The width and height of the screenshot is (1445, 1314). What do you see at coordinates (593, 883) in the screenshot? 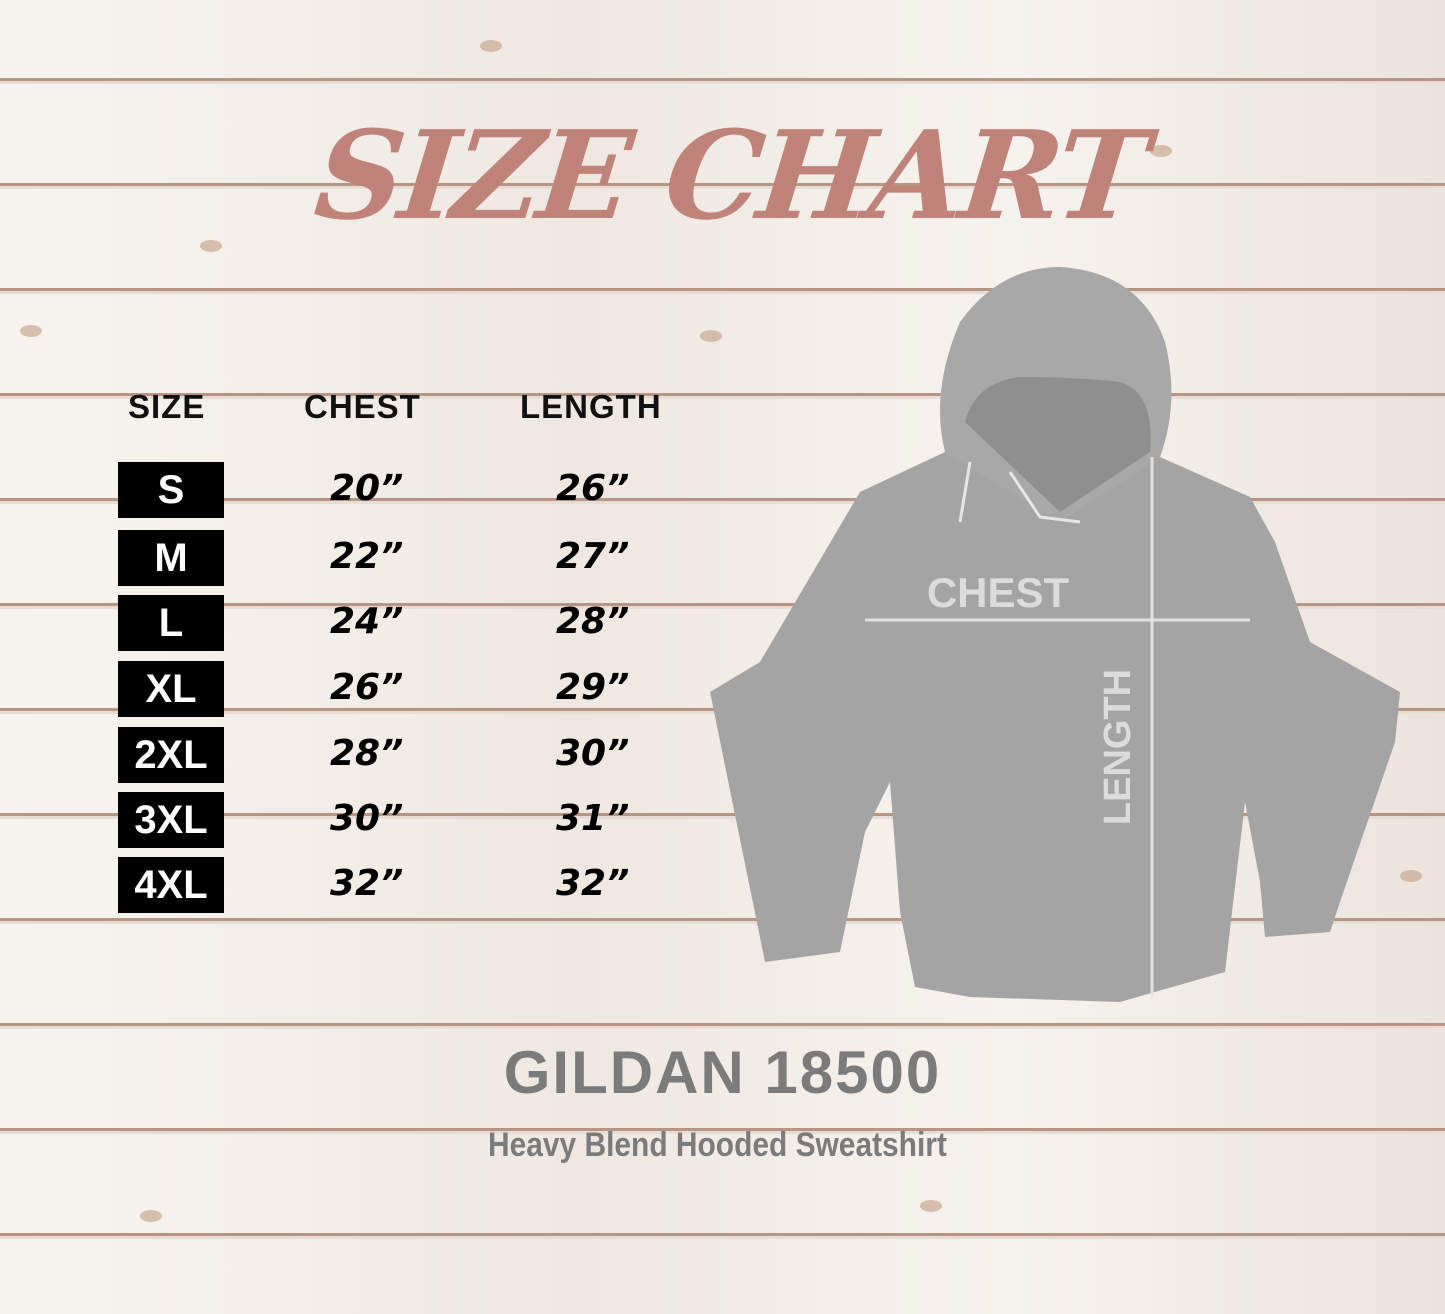
I see `length-value: 32”` at bounding box center [593, 883].